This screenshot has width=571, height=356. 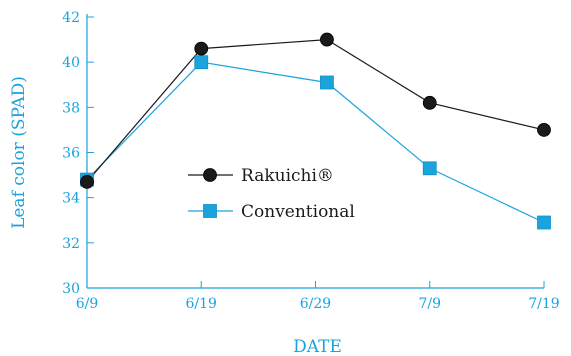 I want to click on x-tick-label: 6/29, so click(x=315, y=304).